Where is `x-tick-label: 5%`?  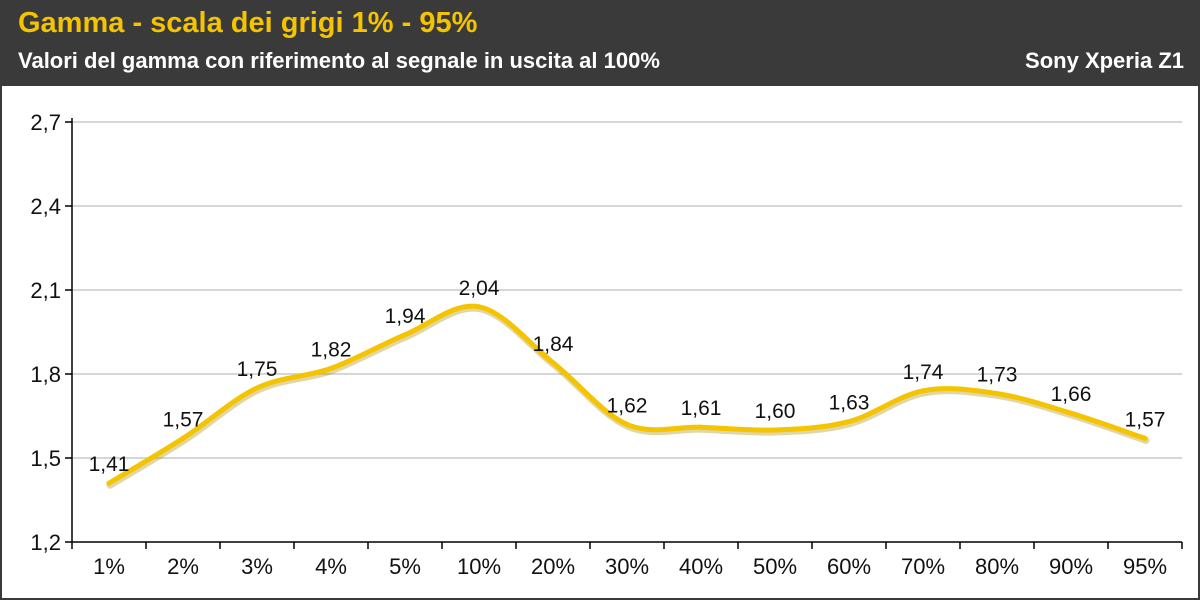 x-tick-label: 5% is located at coordinates (405, 566).